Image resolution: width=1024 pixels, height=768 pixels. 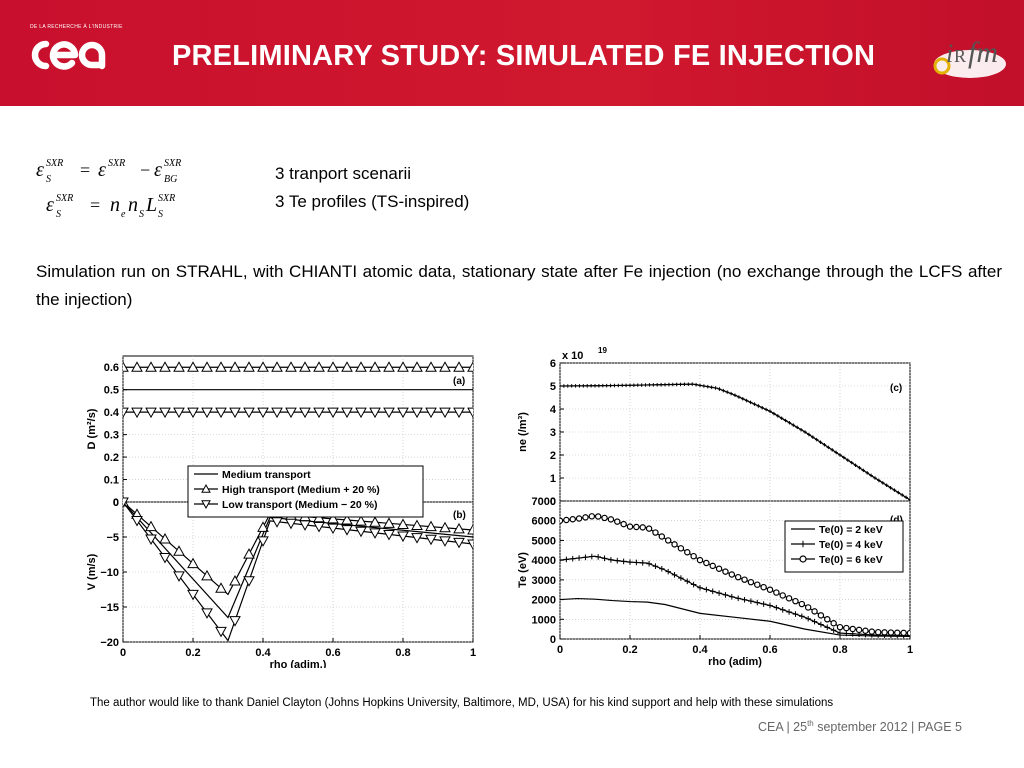 I want to click on y-tick-label: 3, so click(x=553, y=433).